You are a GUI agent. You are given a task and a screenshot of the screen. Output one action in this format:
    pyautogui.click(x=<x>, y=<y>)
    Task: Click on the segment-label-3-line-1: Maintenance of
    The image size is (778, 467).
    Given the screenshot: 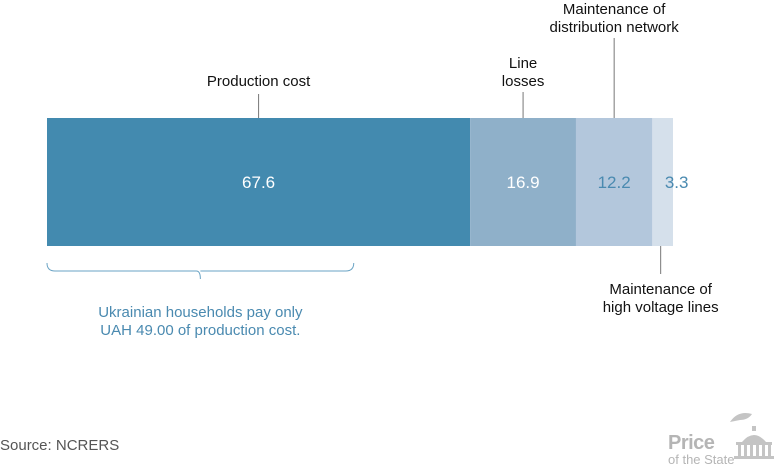 What is the action you would take?
    pyautogui.click(x=614, y=9)
    